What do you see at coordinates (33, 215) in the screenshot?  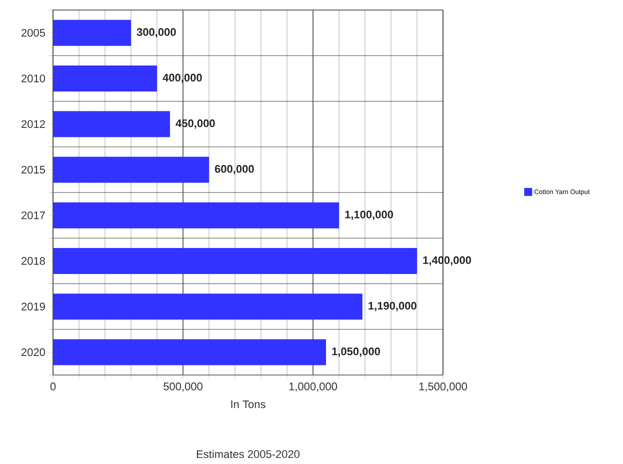 I see `y-tick-label: 2017` at bounding box center [33, 215].